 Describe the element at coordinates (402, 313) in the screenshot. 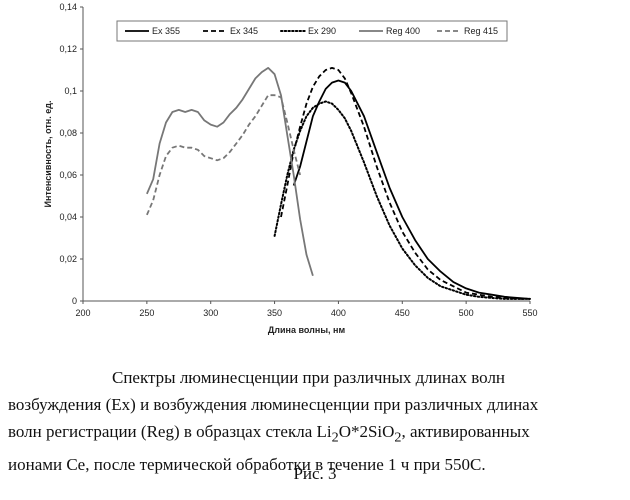

I see `x-tick-label: 450` at that location.